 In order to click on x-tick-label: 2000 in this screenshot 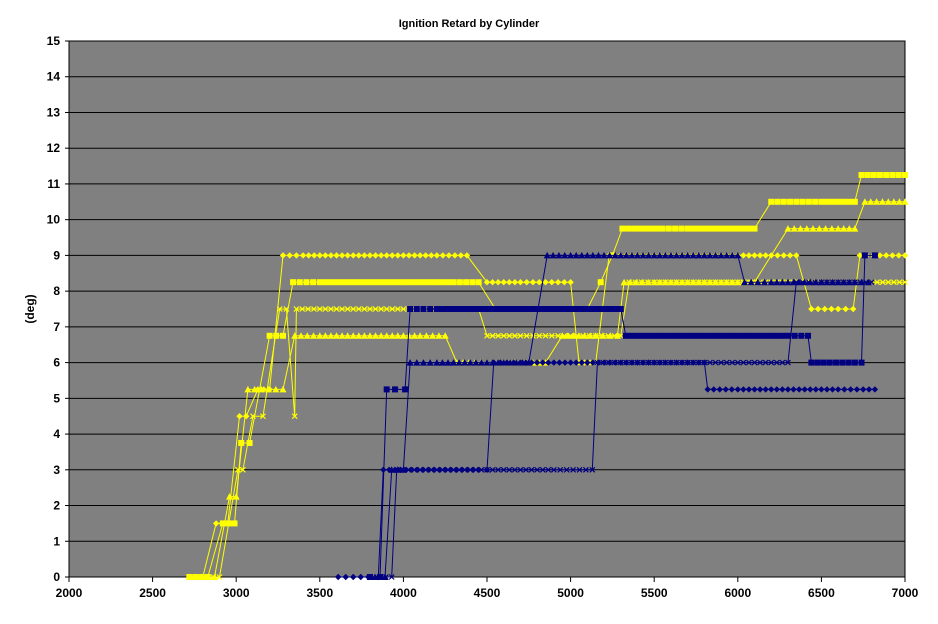, I will do `click(69, 593)`.